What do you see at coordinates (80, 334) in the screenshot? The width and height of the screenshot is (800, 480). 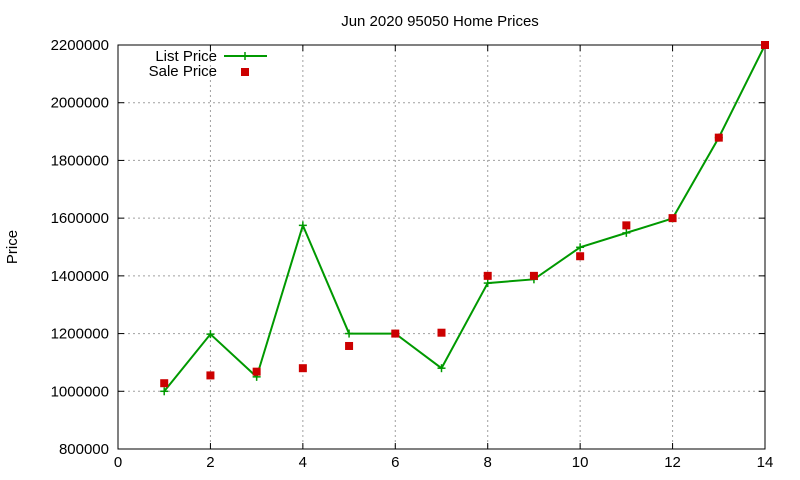 I see `y-tick-label: 1200000` at bounding box center [80, 334].